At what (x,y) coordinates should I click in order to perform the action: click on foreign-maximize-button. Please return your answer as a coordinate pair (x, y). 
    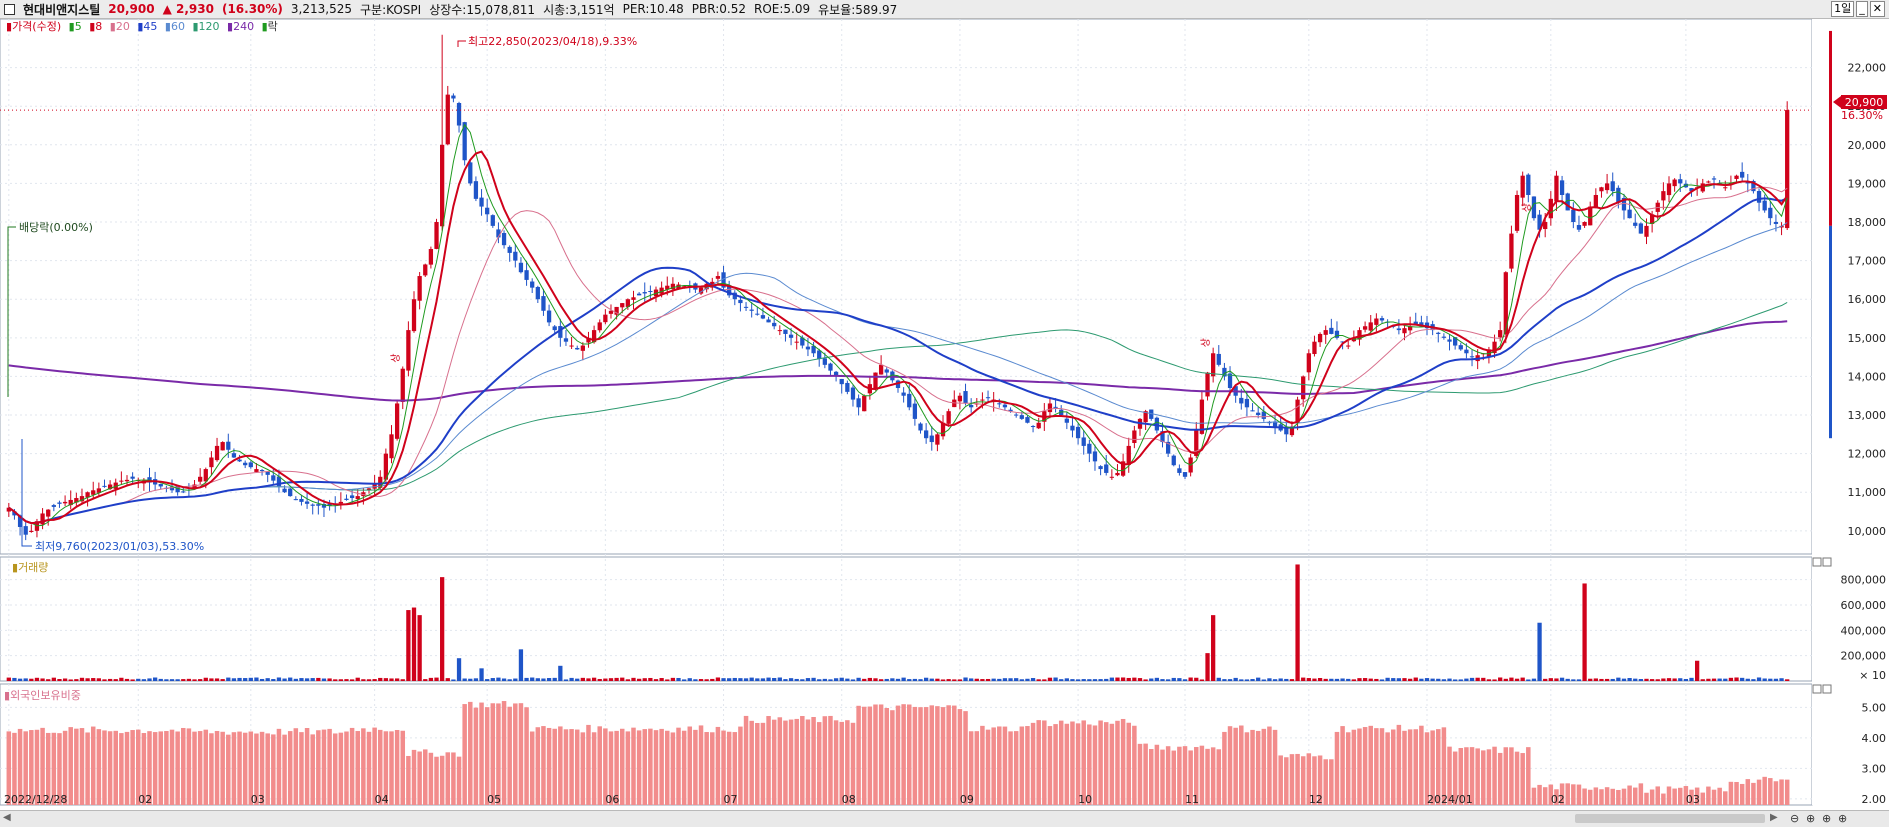
    Looking at the image, I should click on (1817, 689).